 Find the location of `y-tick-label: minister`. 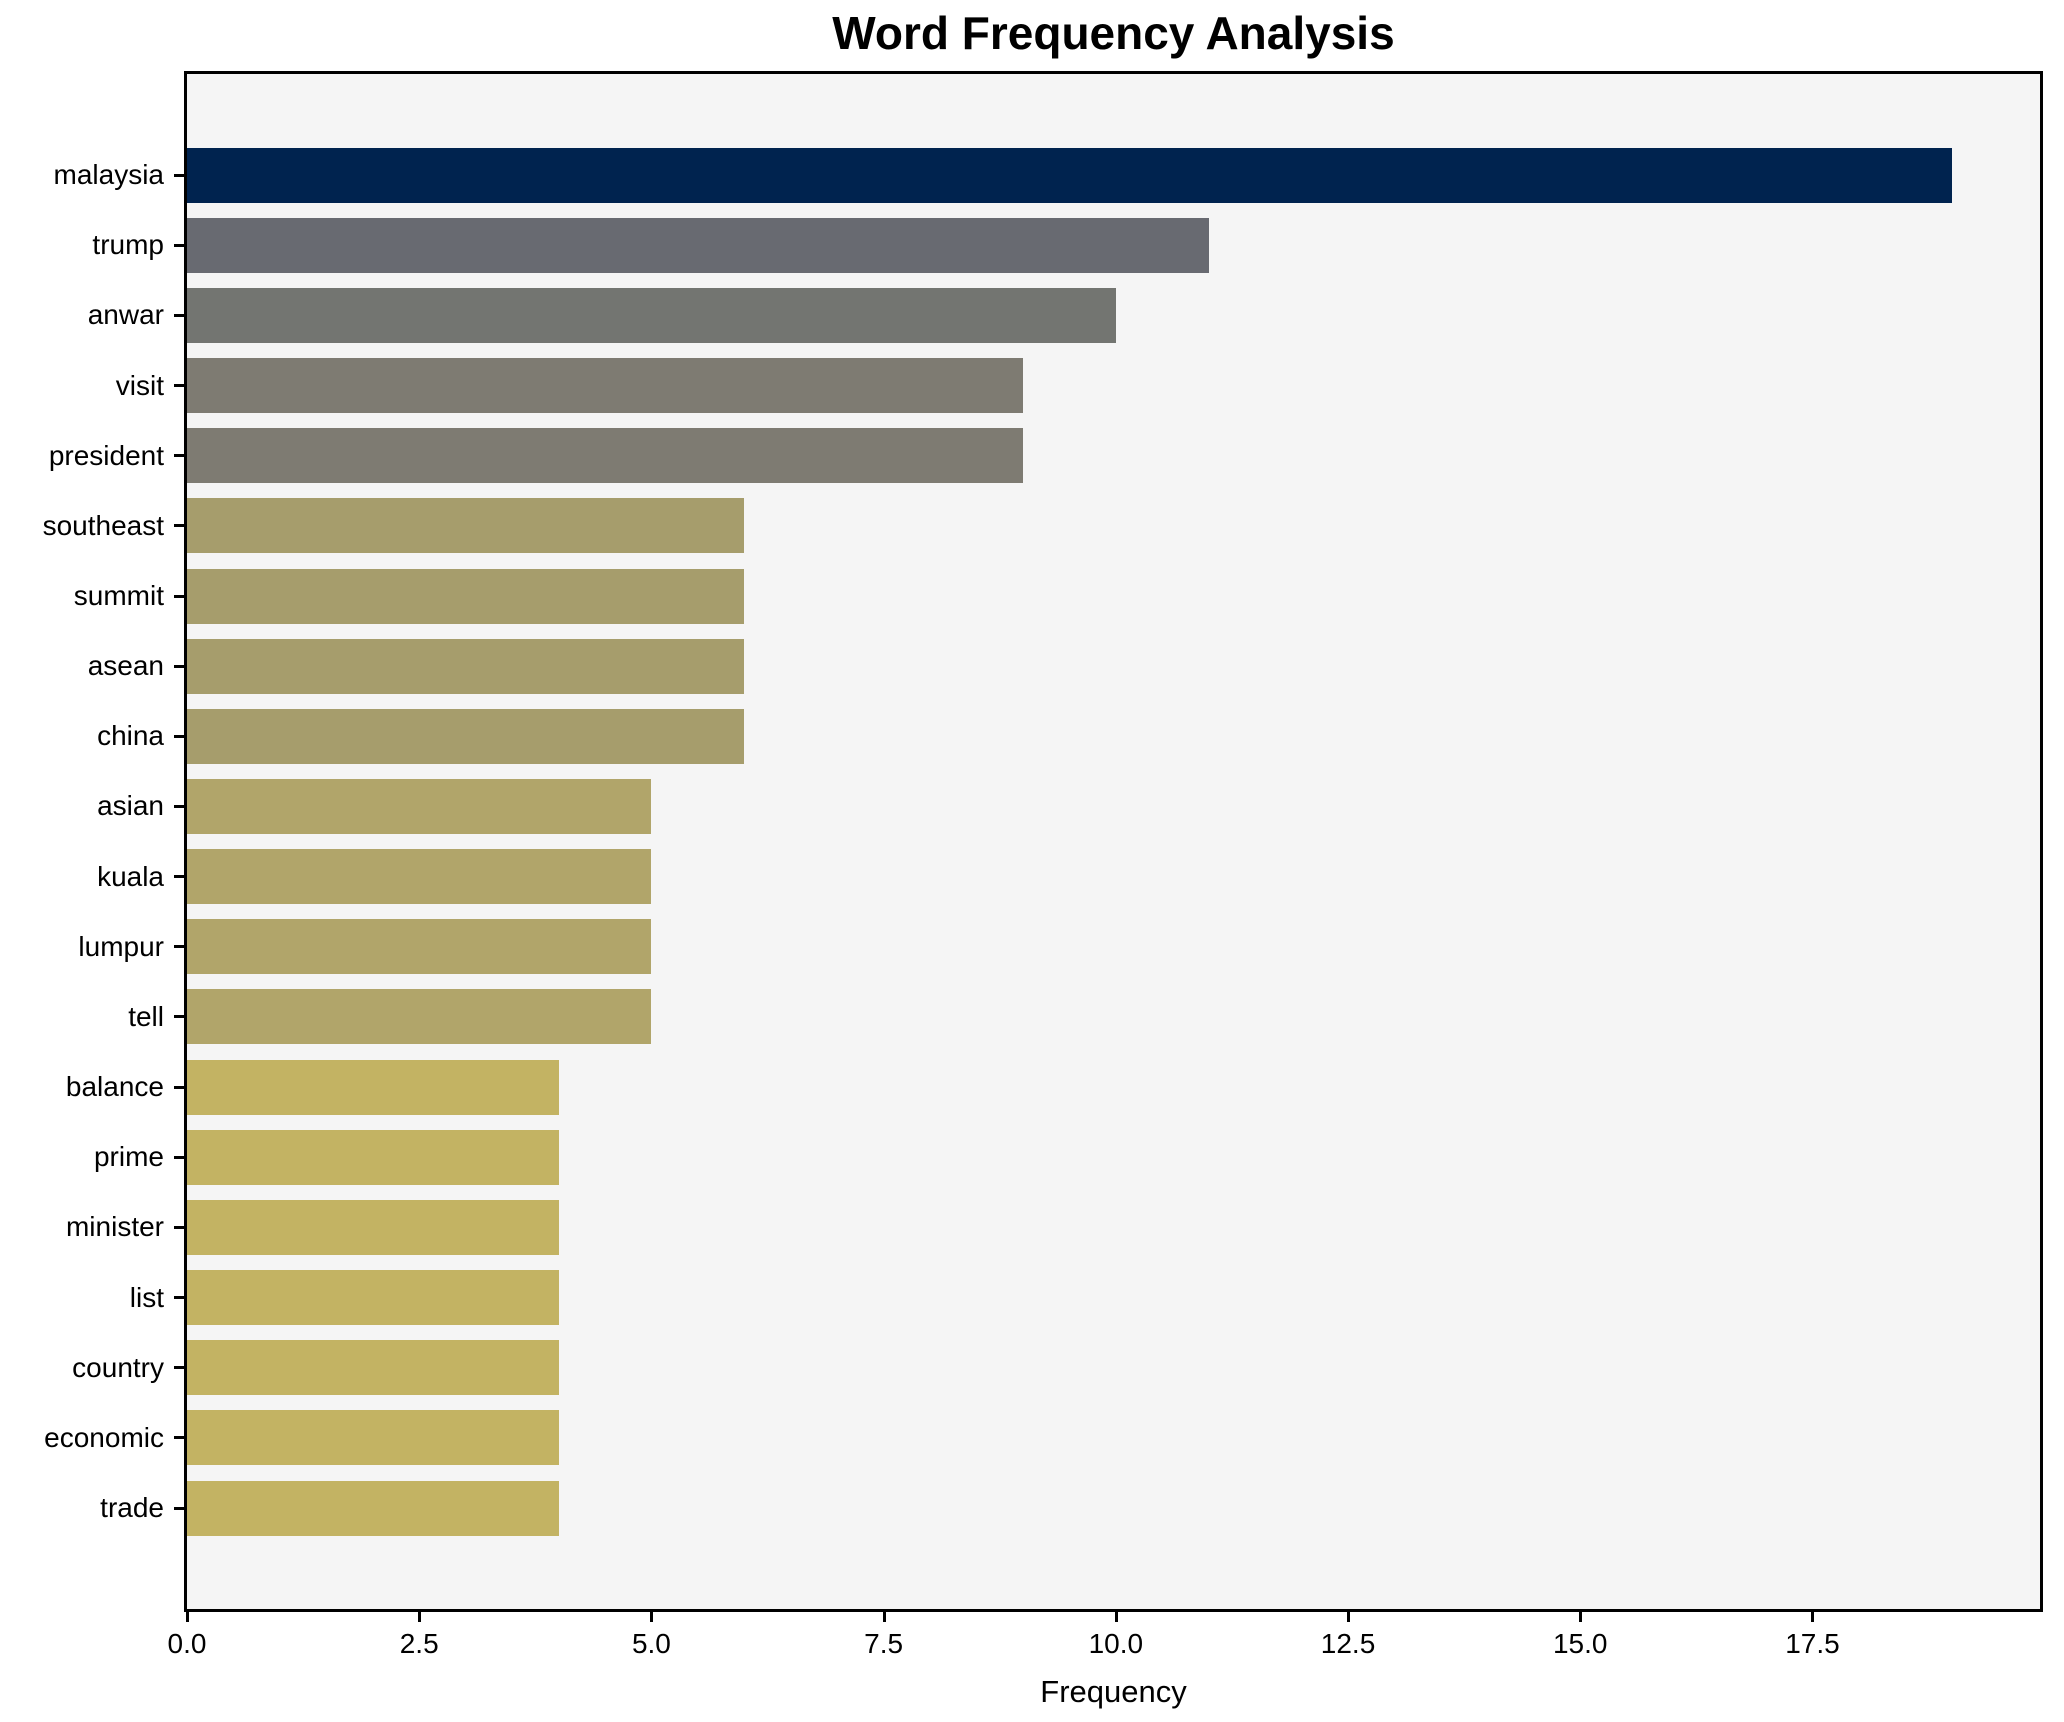

y-tick-label: minister is located at coordinates (114, 1227).